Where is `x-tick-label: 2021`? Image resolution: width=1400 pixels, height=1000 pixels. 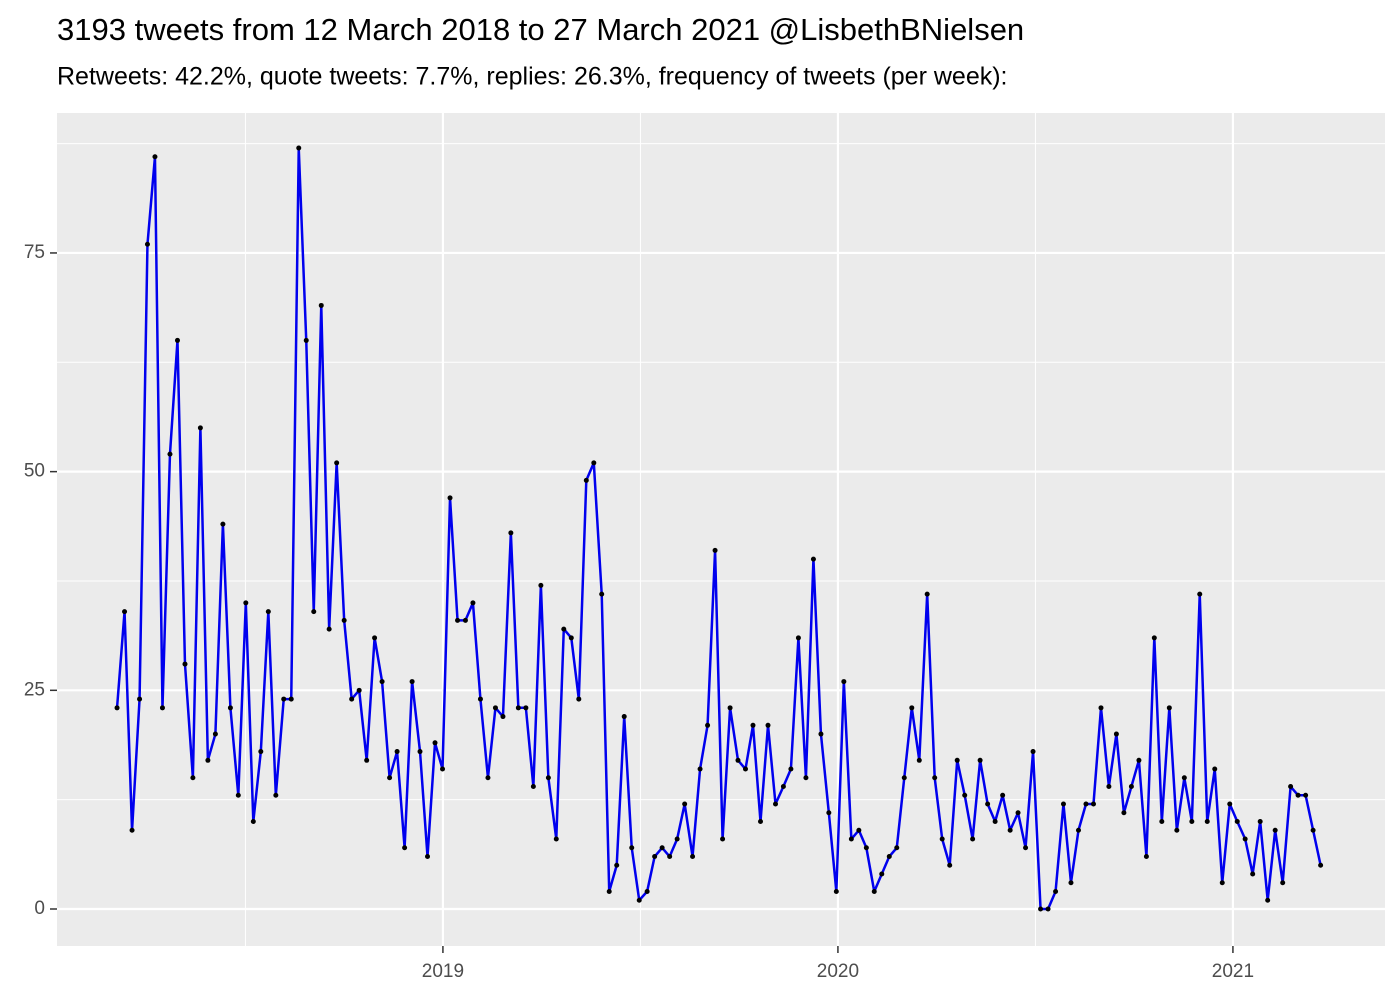
x-tick-label: 2021 is located at coordinates (1233, 971).